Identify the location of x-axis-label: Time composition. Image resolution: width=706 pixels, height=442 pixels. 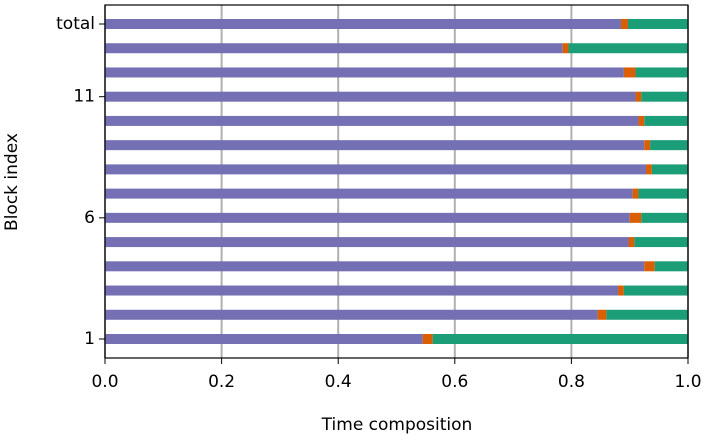
(397, 425).